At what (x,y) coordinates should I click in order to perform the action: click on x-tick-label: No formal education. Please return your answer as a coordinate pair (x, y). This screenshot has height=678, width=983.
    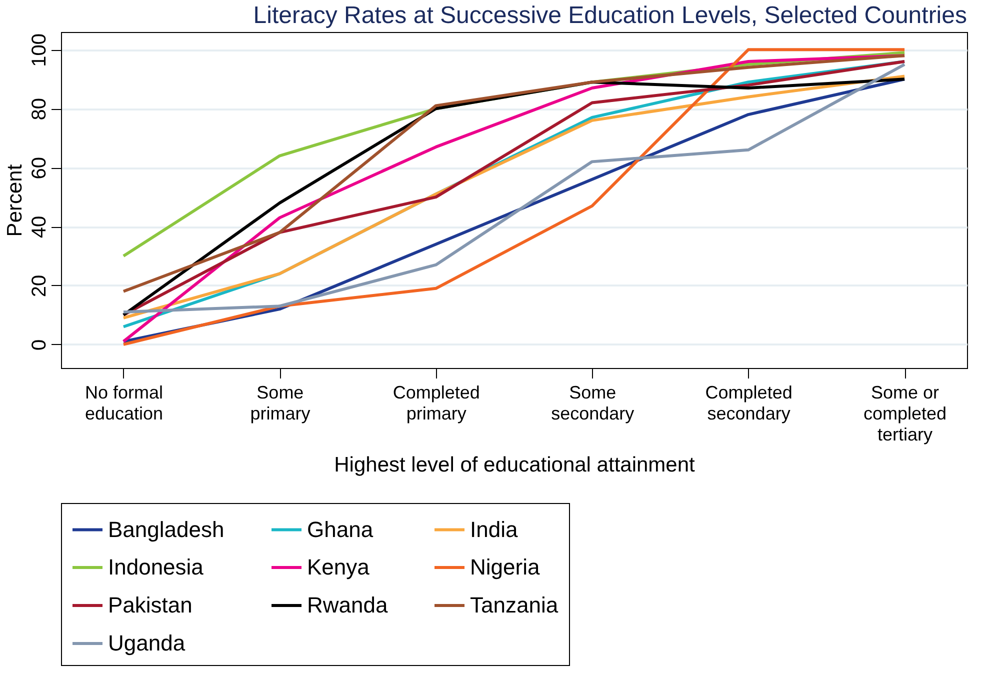
    Looking at the image, I should click on (124, 403).